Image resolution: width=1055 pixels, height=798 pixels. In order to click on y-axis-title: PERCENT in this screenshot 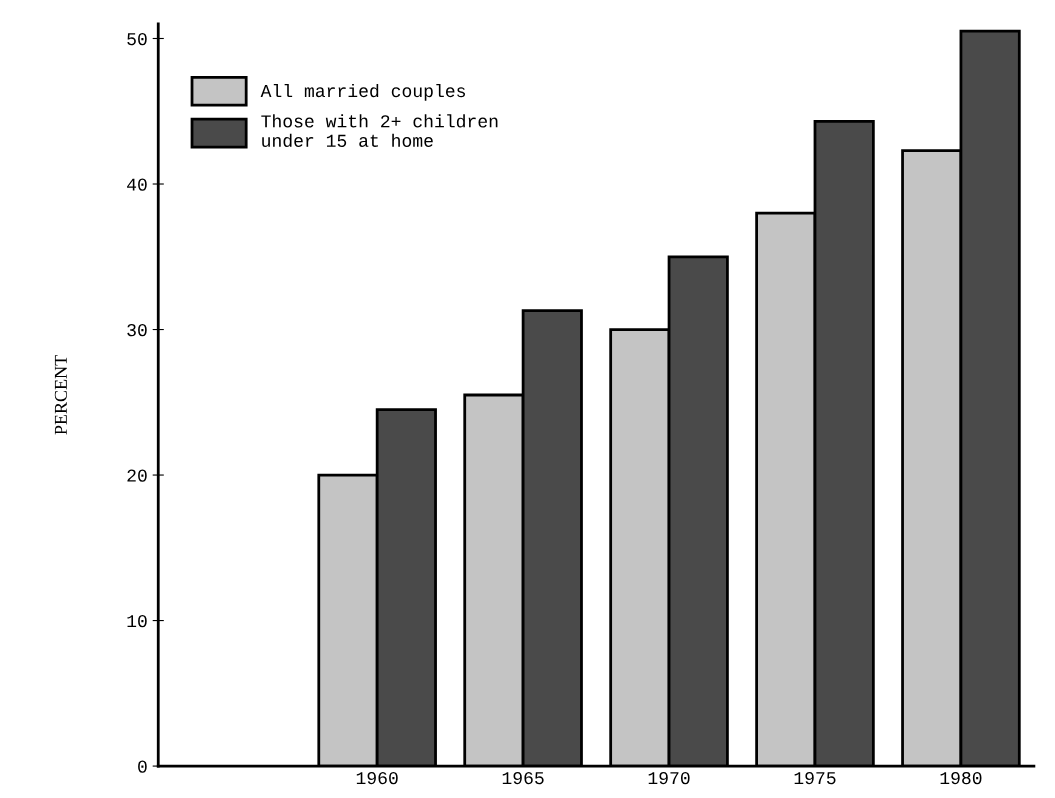, I will do `click(60, 395)`.